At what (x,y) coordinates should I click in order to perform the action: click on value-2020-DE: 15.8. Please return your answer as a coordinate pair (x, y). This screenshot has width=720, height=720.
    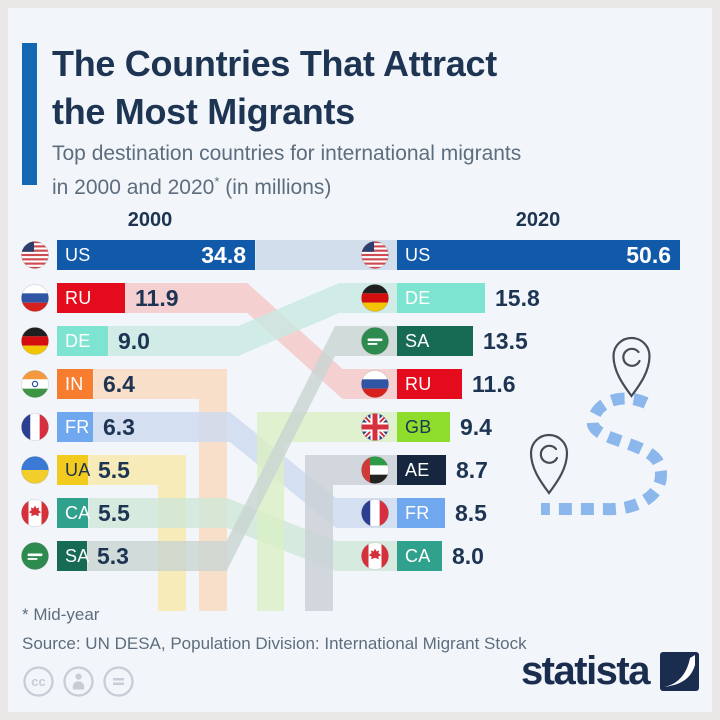
    Looking at the image, I should click on (517, 298).